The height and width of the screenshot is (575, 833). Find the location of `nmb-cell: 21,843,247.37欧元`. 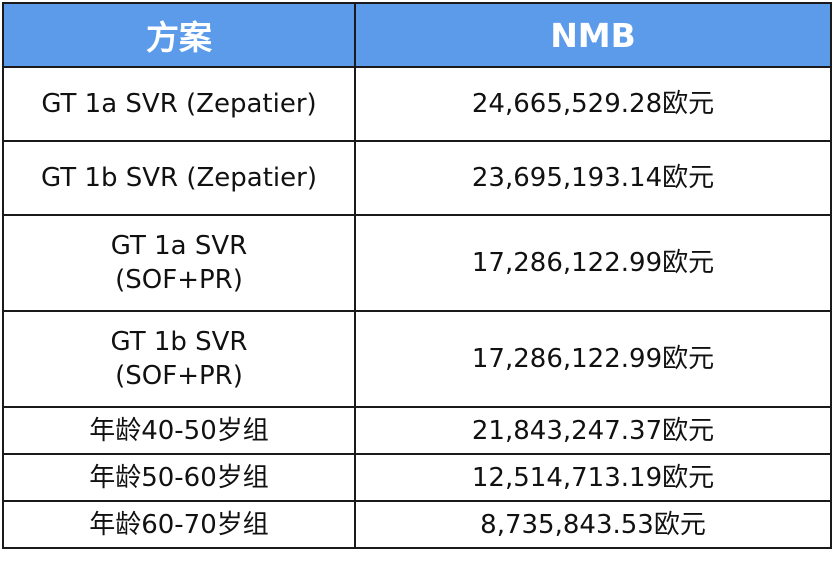

nmb-cell: 21,843,247.37欧元 is located at coordinates (593, 430).